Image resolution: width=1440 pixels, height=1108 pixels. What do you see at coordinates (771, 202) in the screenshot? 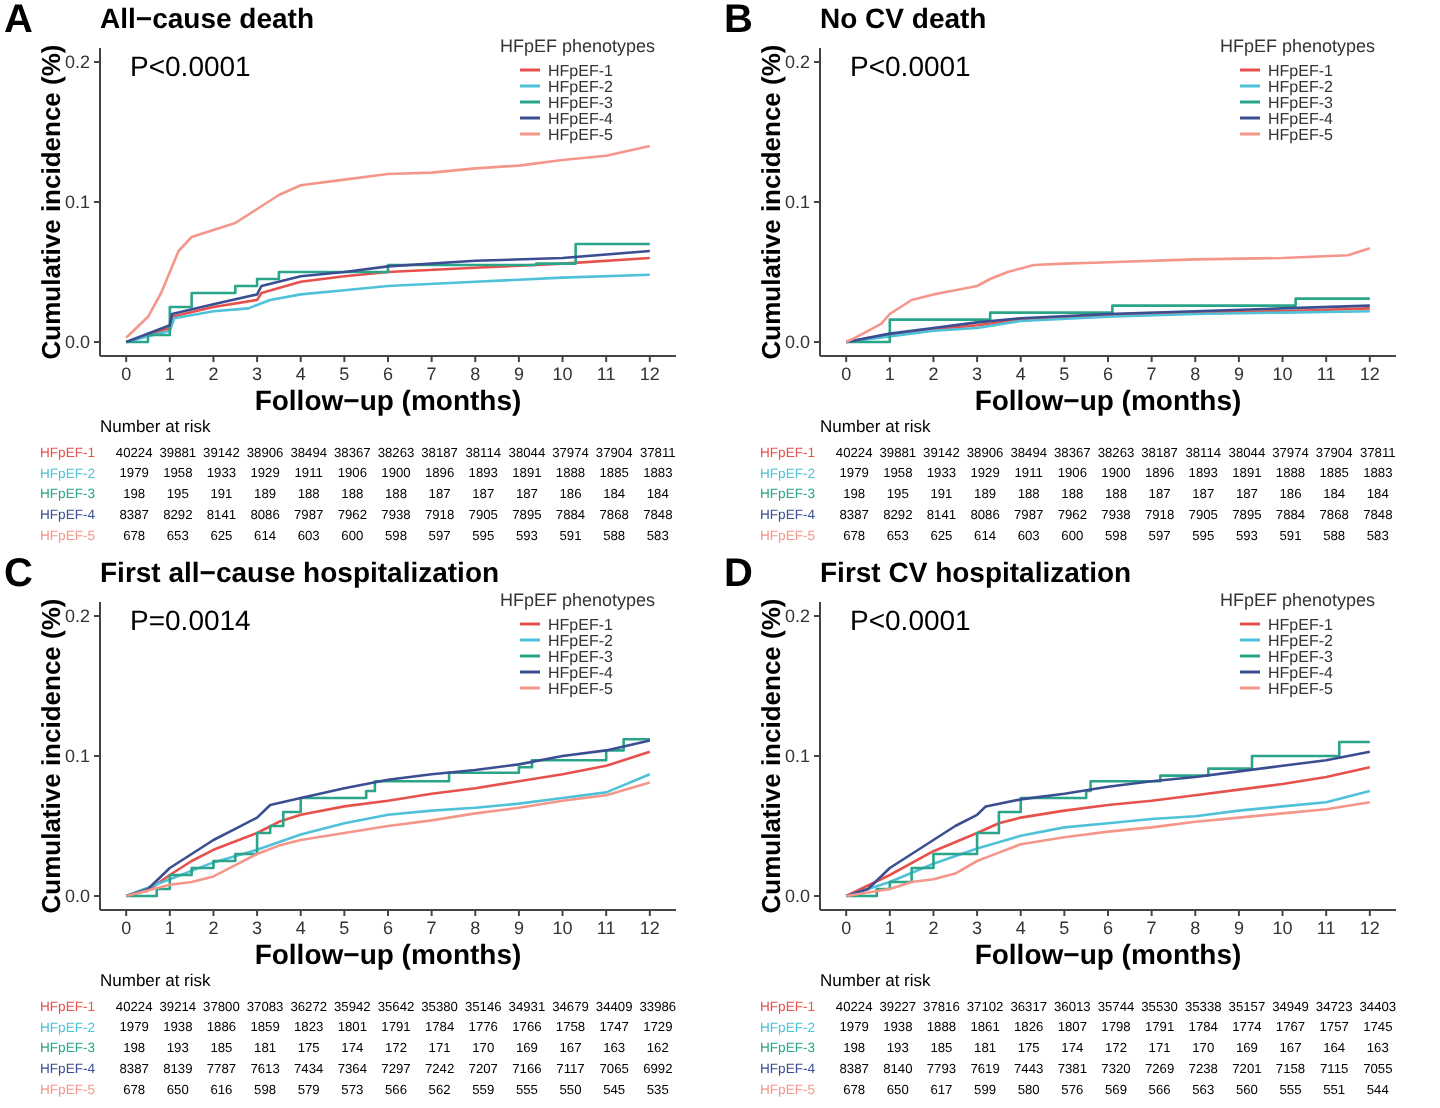
I see `y-axis-title: Cumulative incidence (%)` at bounding box center [771, 202].